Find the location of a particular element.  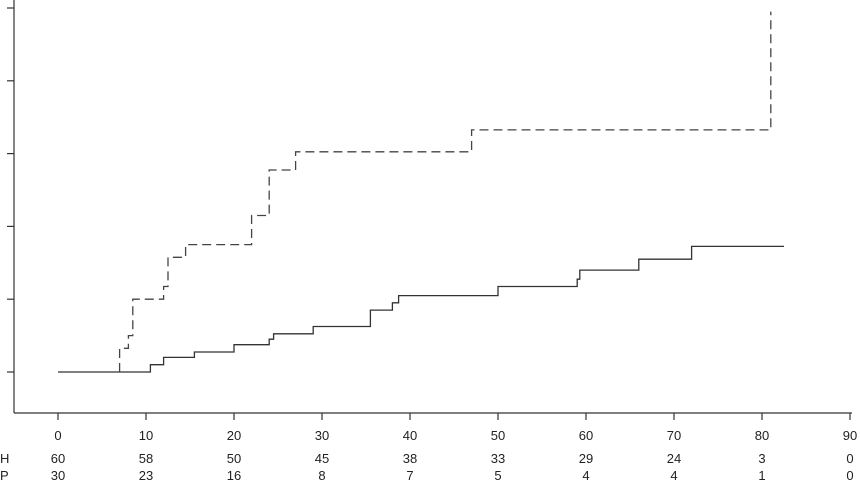

risk-table: H 60 58 50 45 38 33 29 24 3 0P 30 23 16 8 7 5 4 4 1 0 is located at coordinates (427, 467).